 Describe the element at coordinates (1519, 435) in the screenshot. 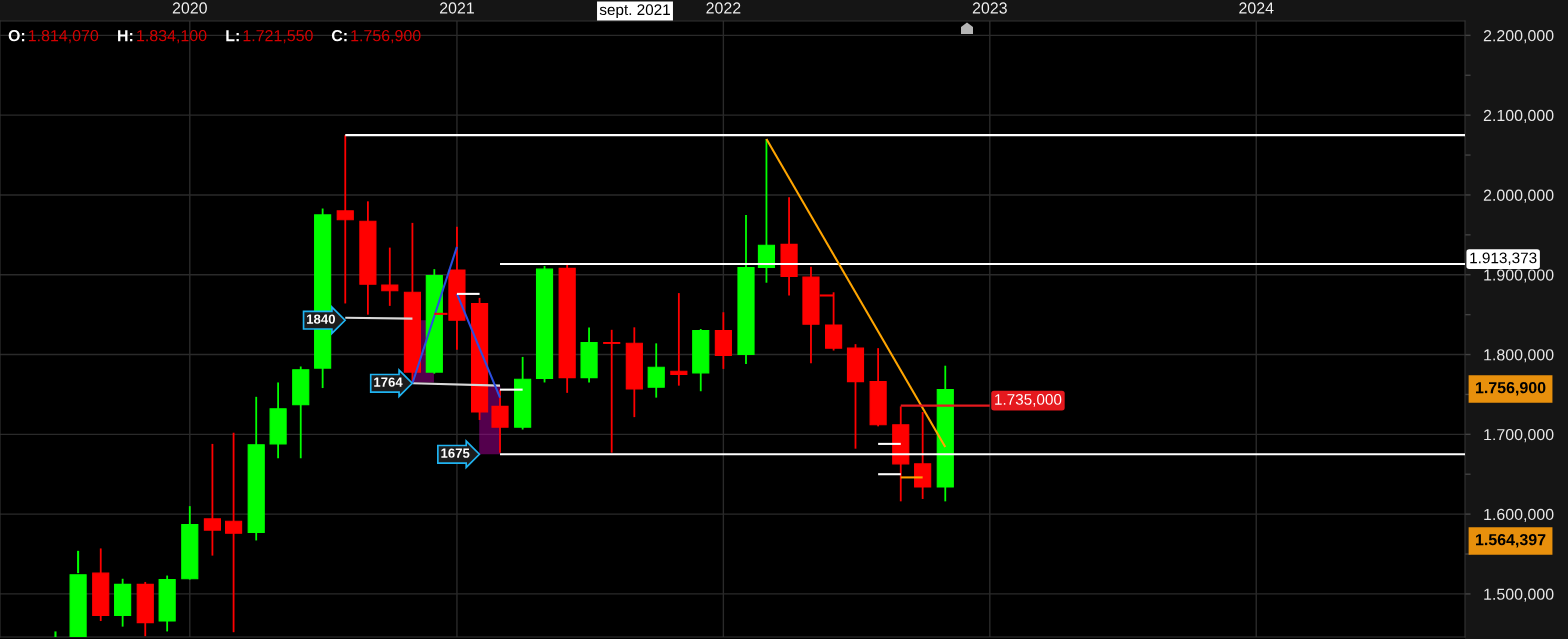

I see `y-tick-label: 1.700,000` at that location.